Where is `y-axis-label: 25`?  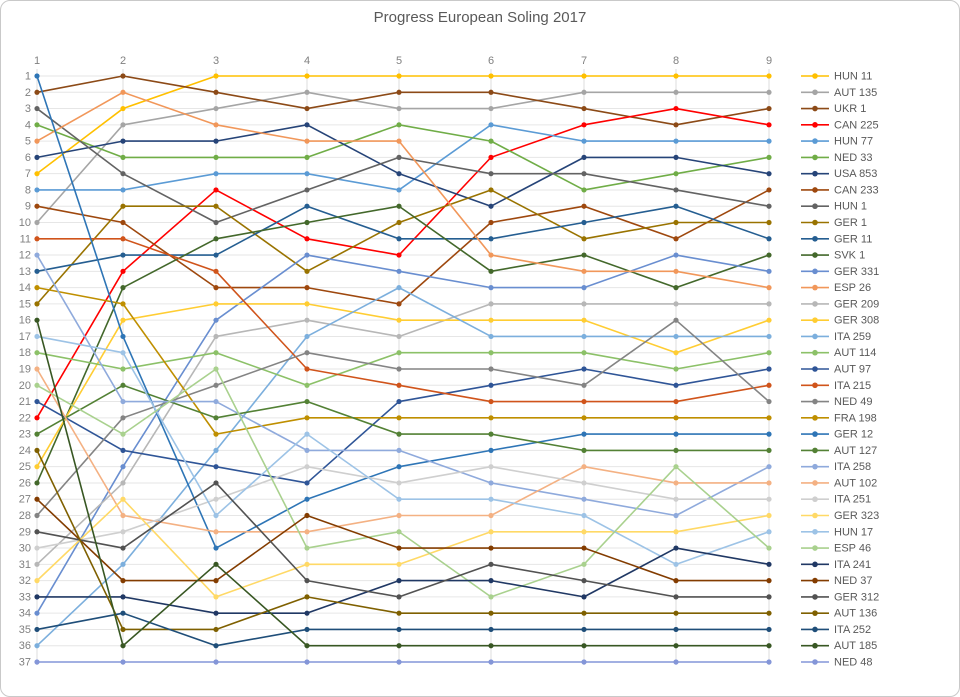 y-axis-label: 25 is located at coordinates (25, 467).